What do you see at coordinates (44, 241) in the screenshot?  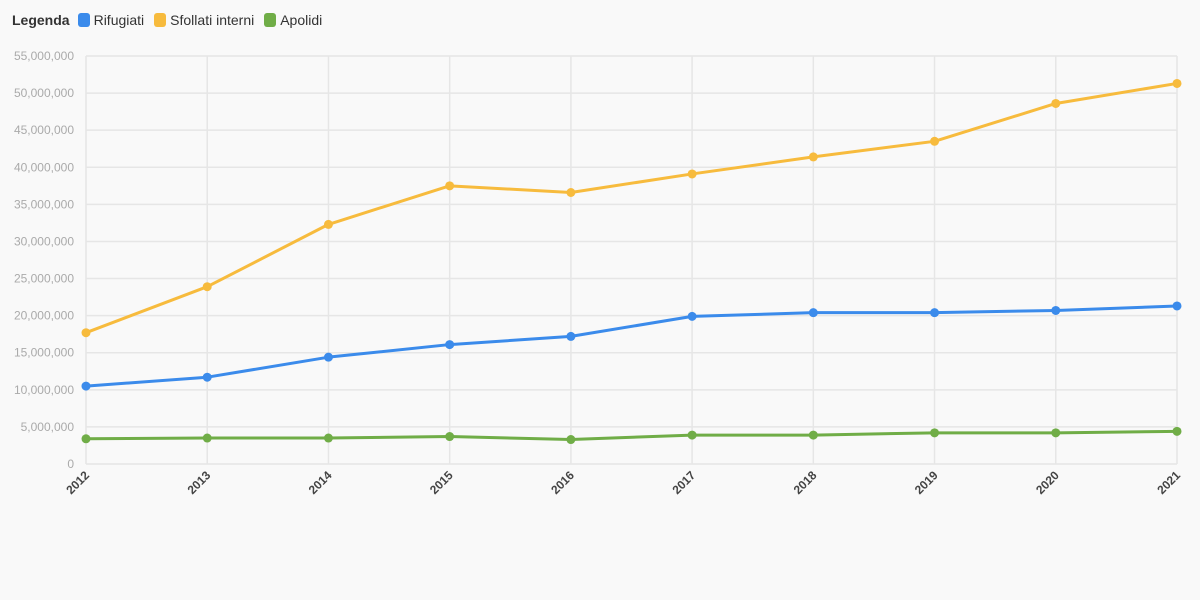 I see `y-tick-label: 30,000,000` at bounding box center [44, 241].